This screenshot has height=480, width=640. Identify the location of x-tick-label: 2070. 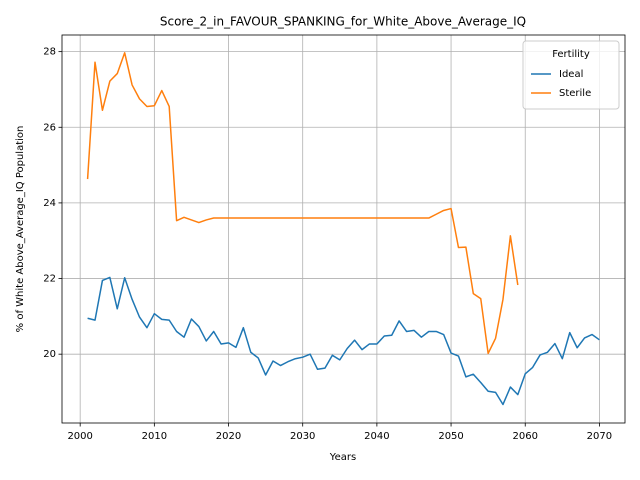
(599, 436).